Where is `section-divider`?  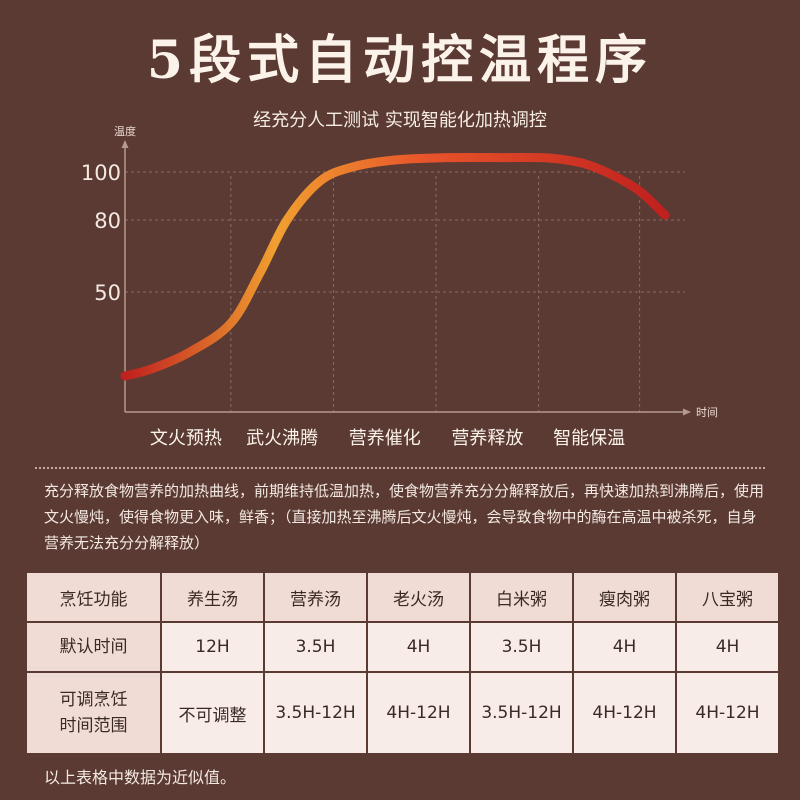
section-divider is located at coordinates (400, 468).